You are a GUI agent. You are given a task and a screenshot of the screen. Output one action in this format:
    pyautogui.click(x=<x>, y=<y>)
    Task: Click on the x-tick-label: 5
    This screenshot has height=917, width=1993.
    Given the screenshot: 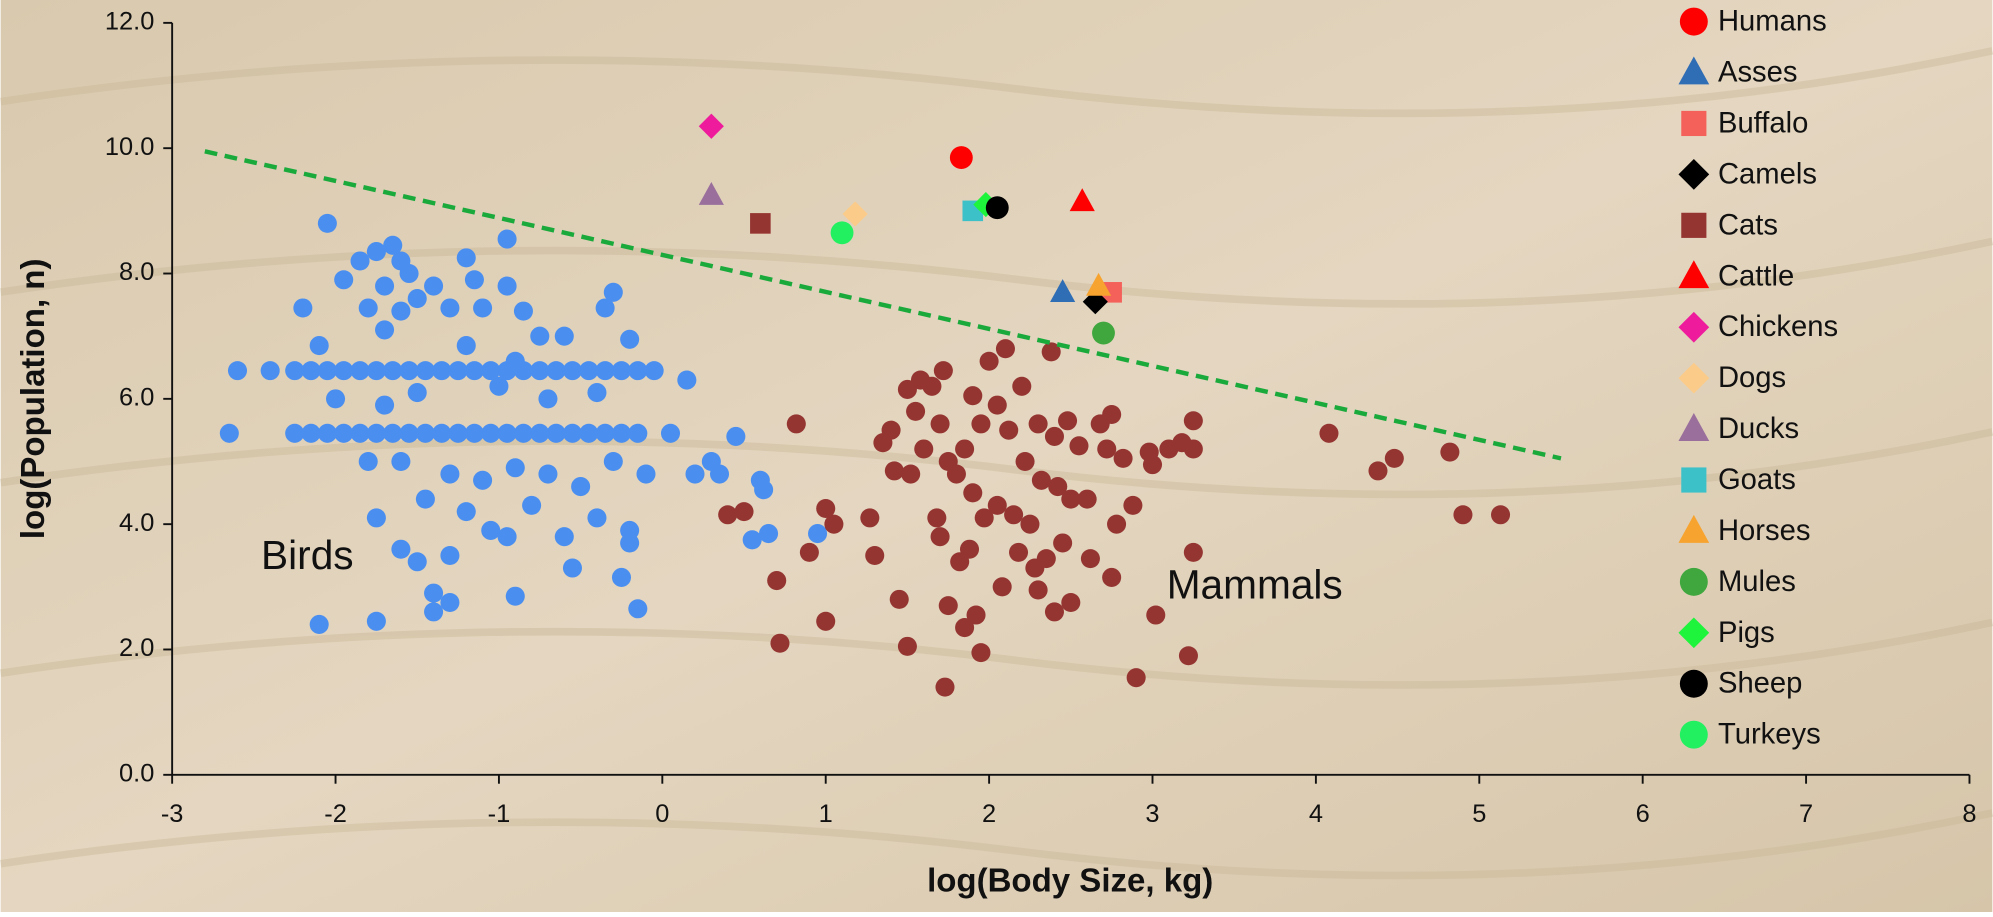 What is the action you would take?
    pyautogui.click(x=1479, y=814)
    